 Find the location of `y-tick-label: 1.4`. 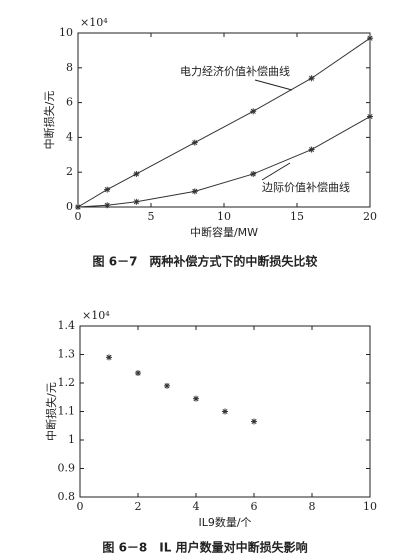

y-tick-label: 1.4 is located at coordinates (67, 325).